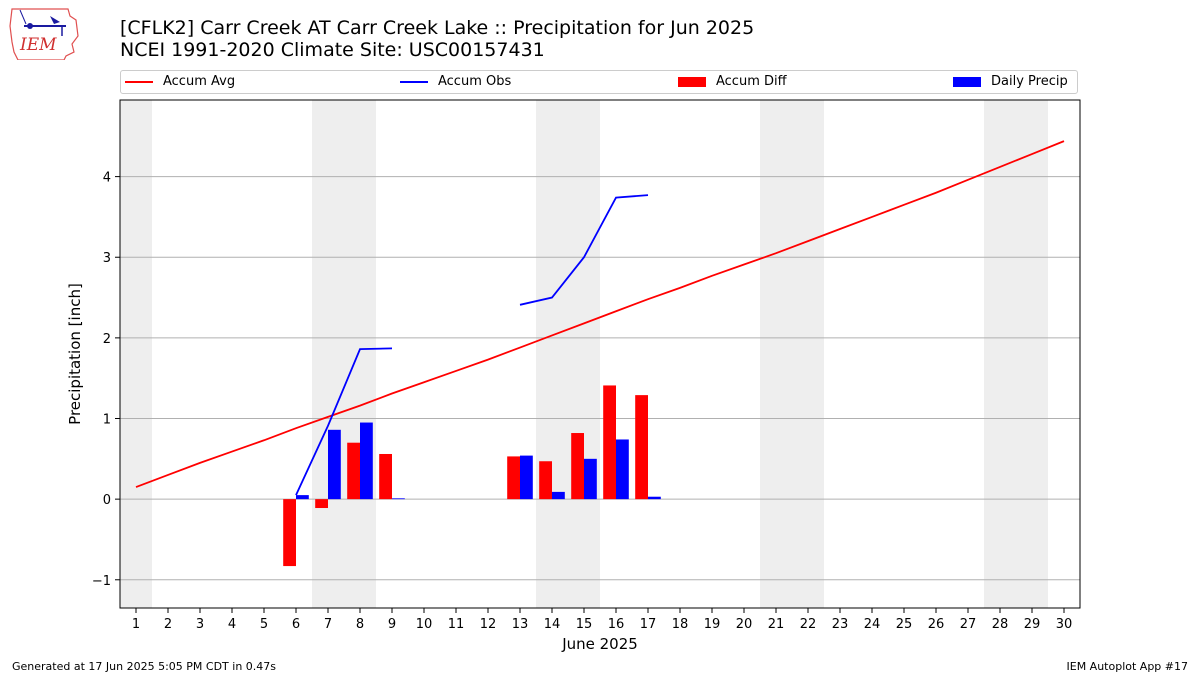 The image size is (1200, 675). Describe the element at coordinates (751, 81) in the screenshot. I see `legend-label: Accum Diff` at that location.